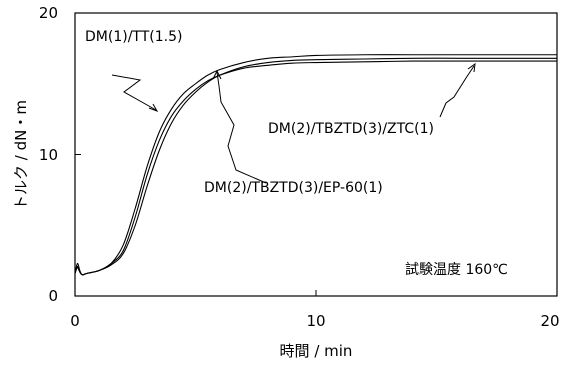 The height and width of the screenshot is (365, 574). What do you see at coordinates (241, 127) in the screenshot?
I see `leader-line-ep60` at bounding box center [241, 127].